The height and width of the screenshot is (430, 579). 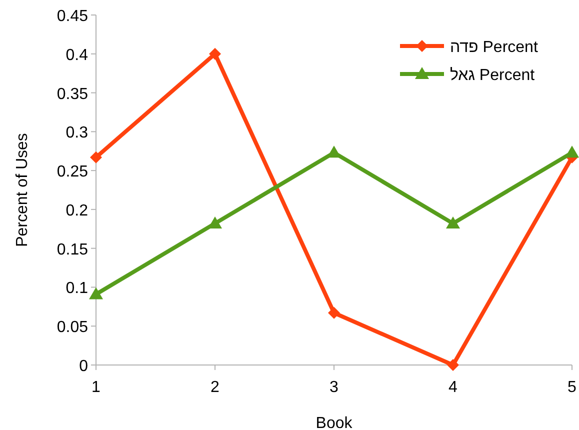 I want to click on y-tick-label: 0.35, so click(x=72, y=94).